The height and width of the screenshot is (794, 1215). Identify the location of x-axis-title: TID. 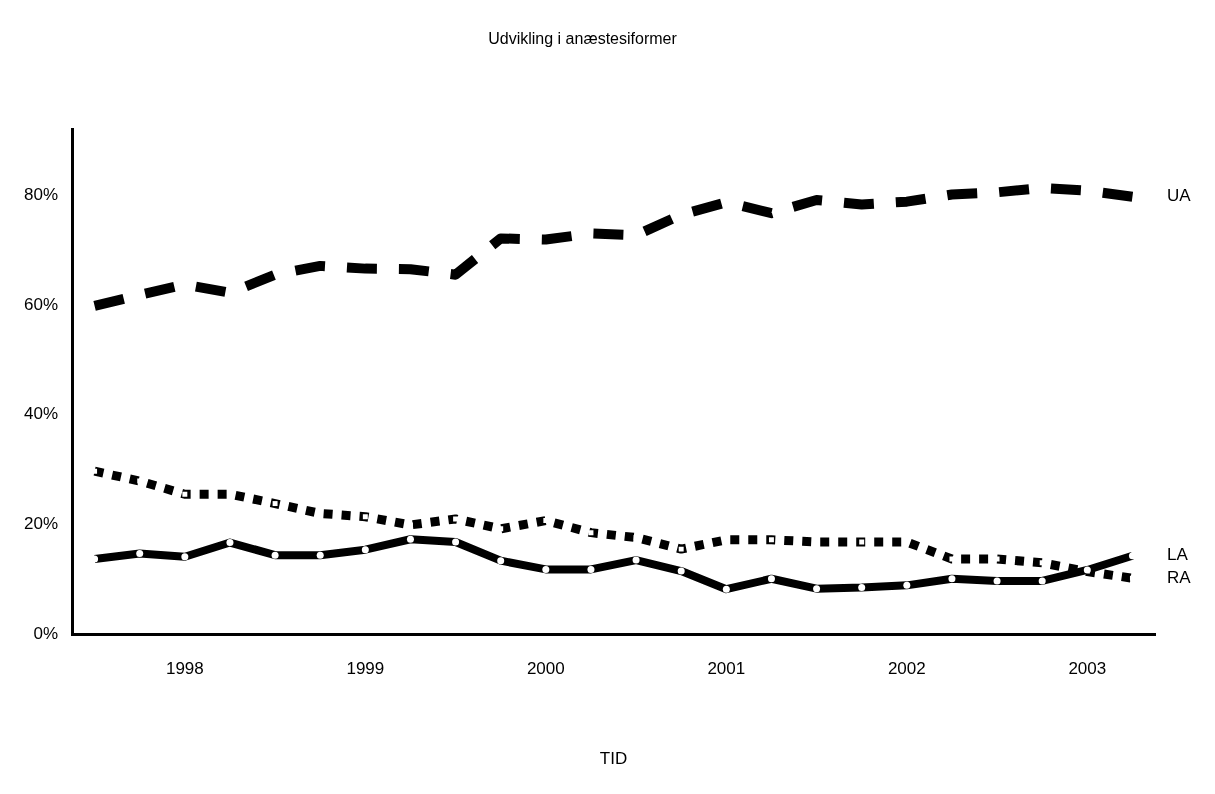
(613, 759).